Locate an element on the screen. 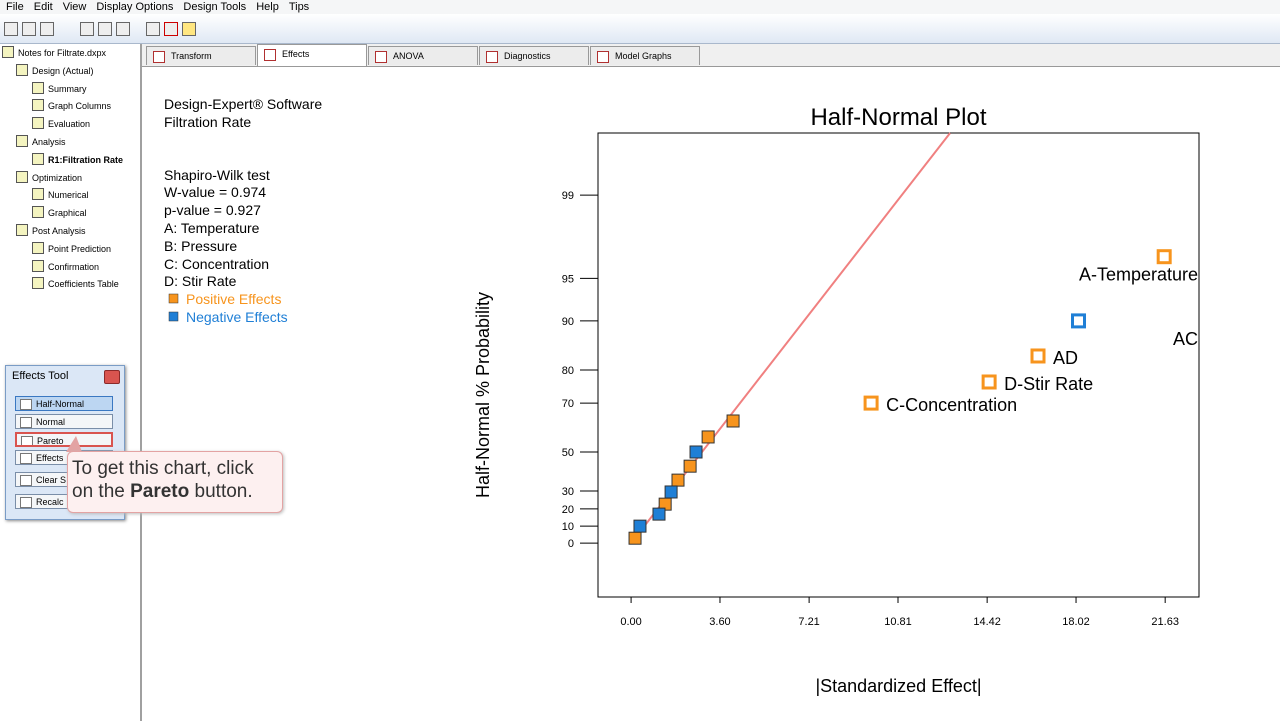 The height and width of the screenshot is (721, 1280). button-label: Recalc is located at coordinates (50, 502).